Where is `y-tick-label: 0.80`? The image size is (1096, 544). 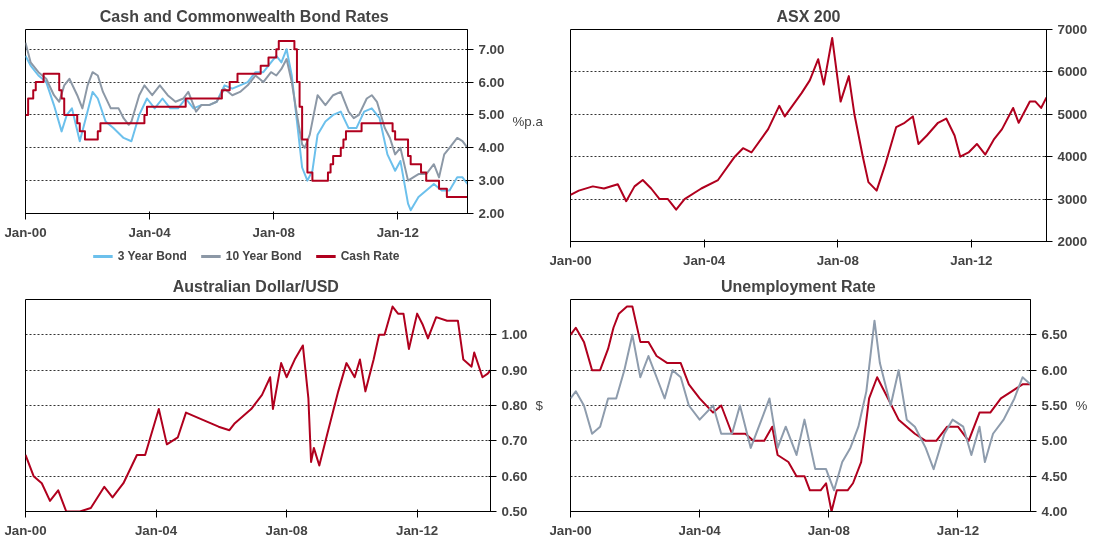
y-tick-label: 0.80 is located at coordinates (514, 405).